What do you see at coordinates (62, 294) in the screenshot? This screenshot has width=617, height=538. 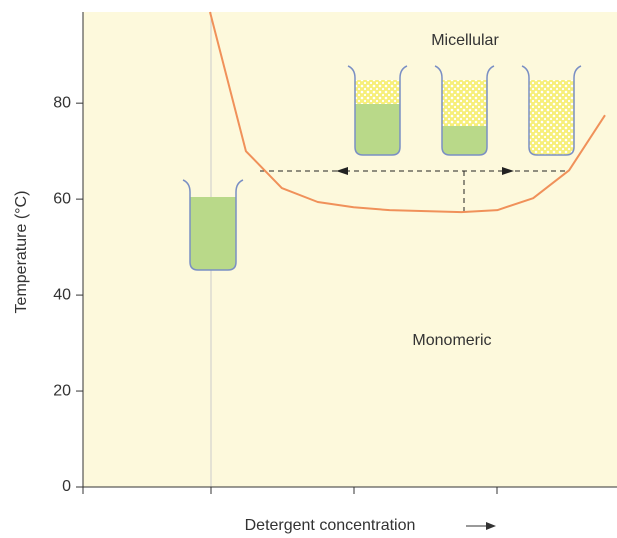 I see `y-tick-label: 40` at bounding box center [62, 294].